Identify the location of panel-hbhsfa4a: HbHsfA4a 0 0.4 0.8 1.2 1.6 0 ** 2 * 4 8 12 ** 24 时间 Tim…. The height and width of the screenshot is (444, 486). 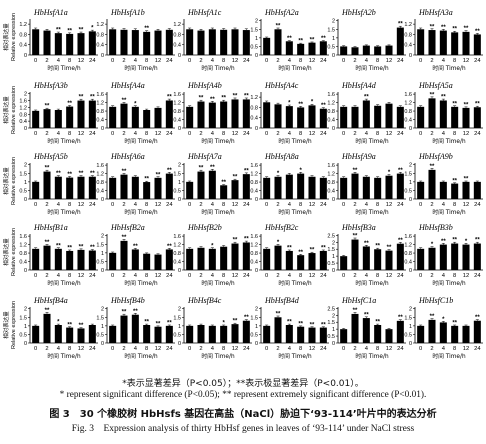
(135, 113).